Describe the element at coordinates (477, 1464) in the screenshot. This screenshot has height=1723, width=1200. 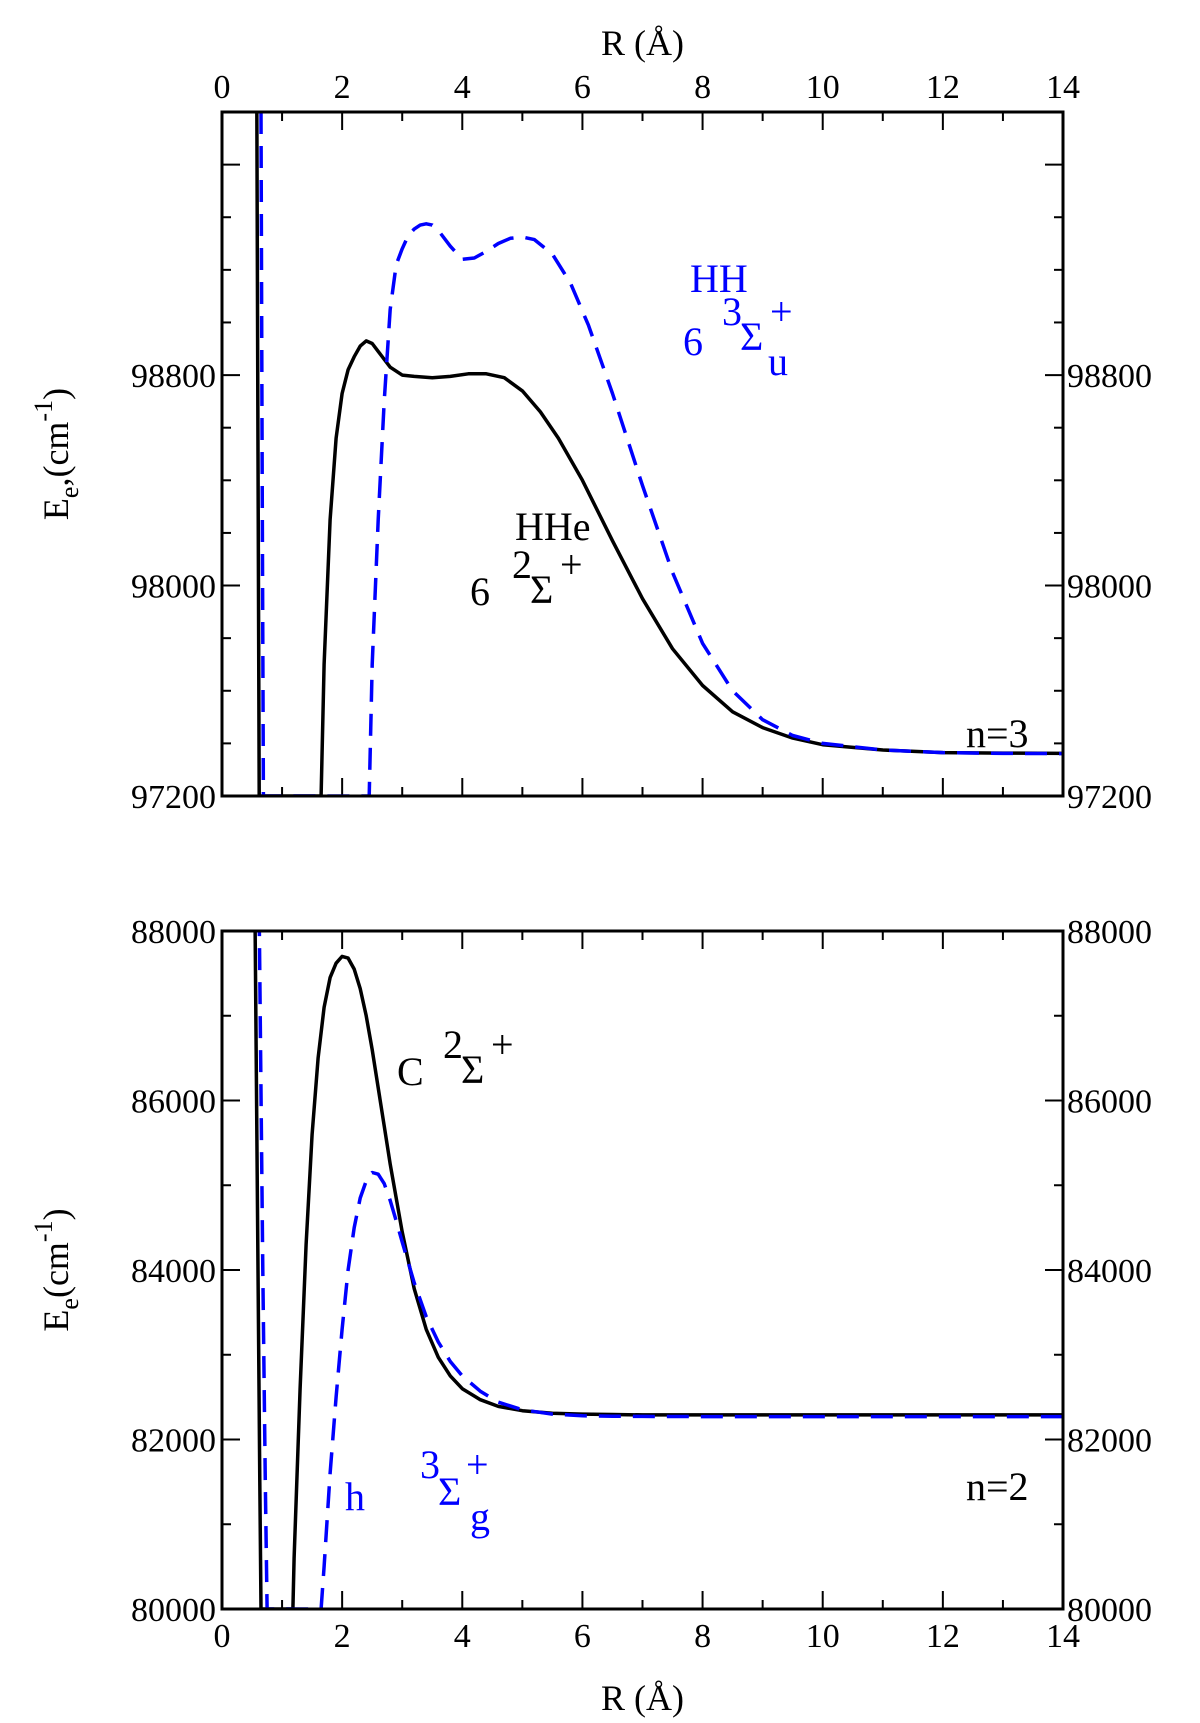
I see `annotation-h-plus: +` at that location.